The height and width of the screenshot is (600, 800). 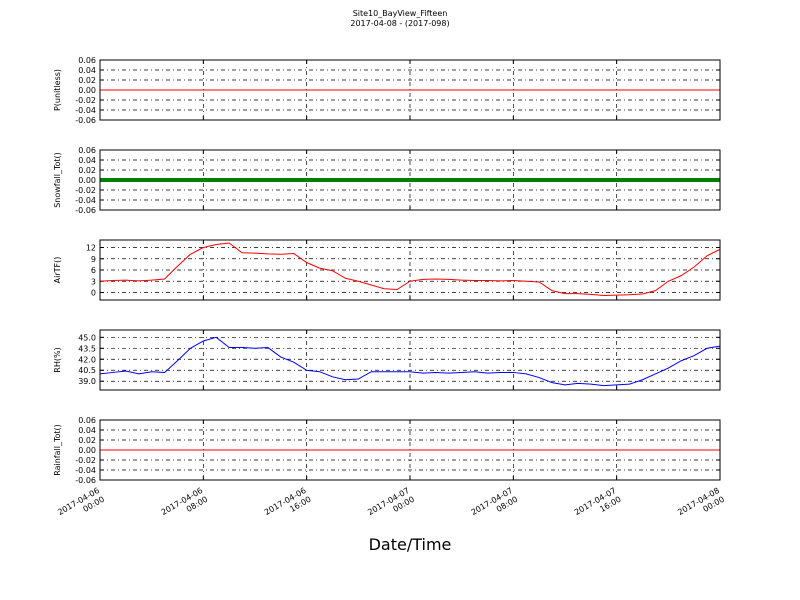 What do you see at coordinates (81, 506) in the screenshot?
I see `x-tick-label: 2017-04-0600:00` at bounding box center [81, 506].